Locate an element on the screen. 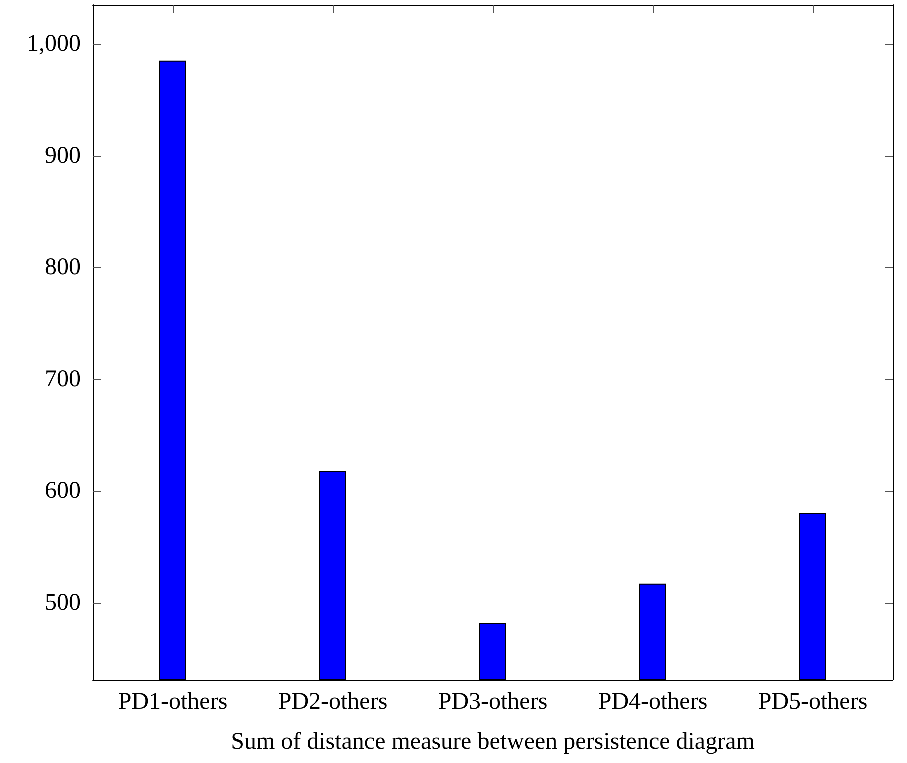  x-tick-label: PD1-others is located at coordinates (173, 702).